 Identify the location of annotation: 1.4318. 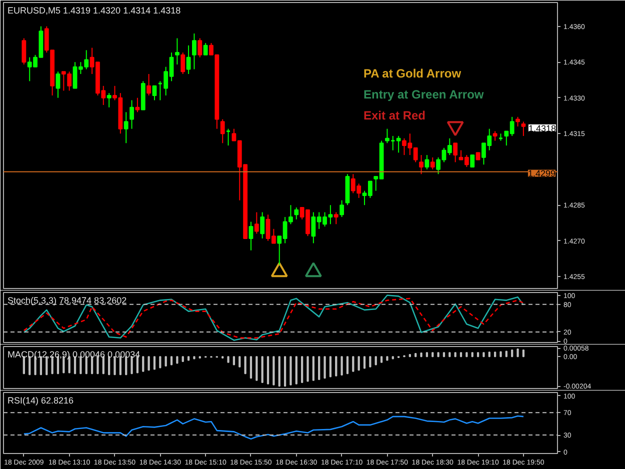
(542, 128).